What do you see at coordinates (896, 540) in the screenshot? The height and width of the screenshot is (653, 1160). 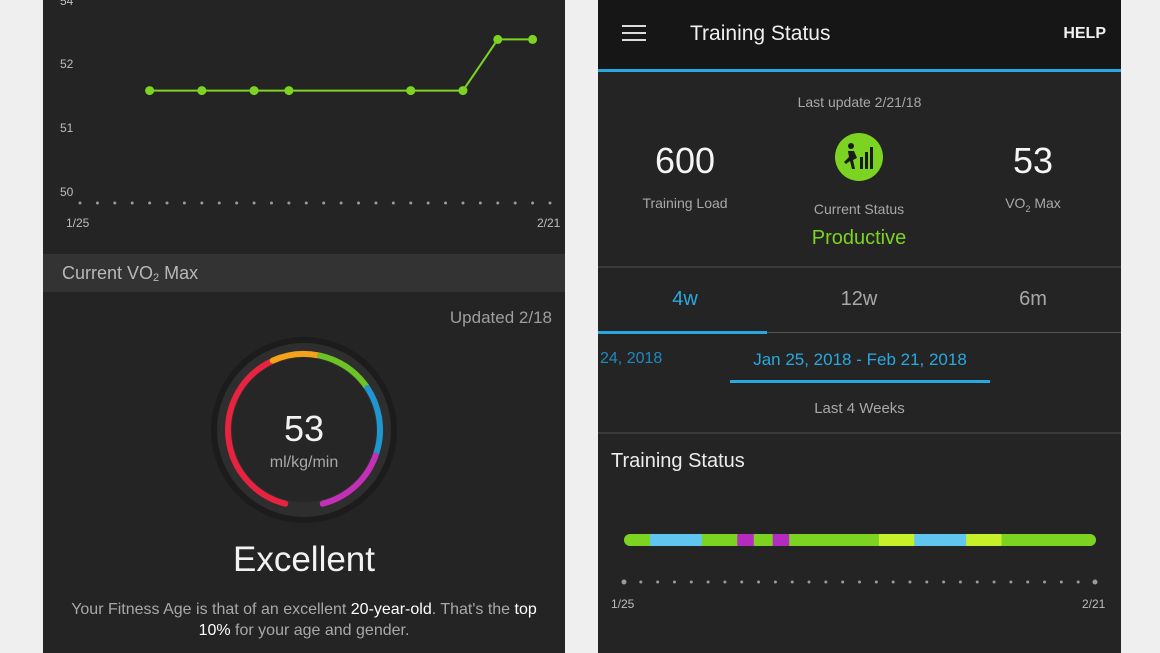 I see `status-segment-recovery` at bounding box center [896, 540].